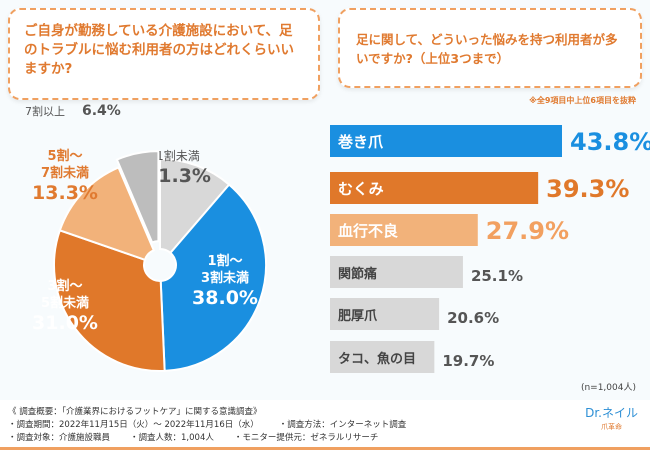 The width and height of the screenshot is (650, 450). Describe the element at coordinates (527, 231) in the screenshot. I see `bar-value: 27.9%` at that location.